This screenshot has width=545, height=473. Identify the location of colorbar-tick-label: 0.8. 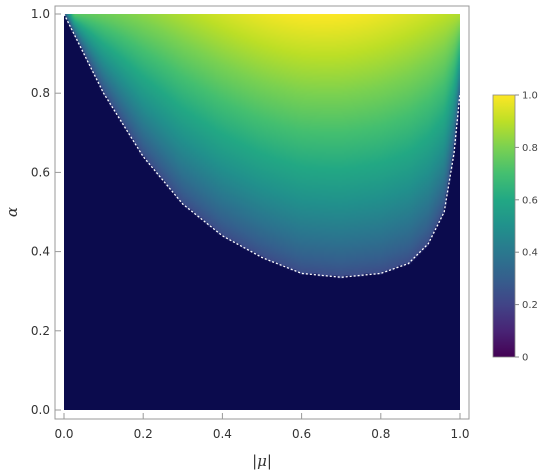
(530, 148).